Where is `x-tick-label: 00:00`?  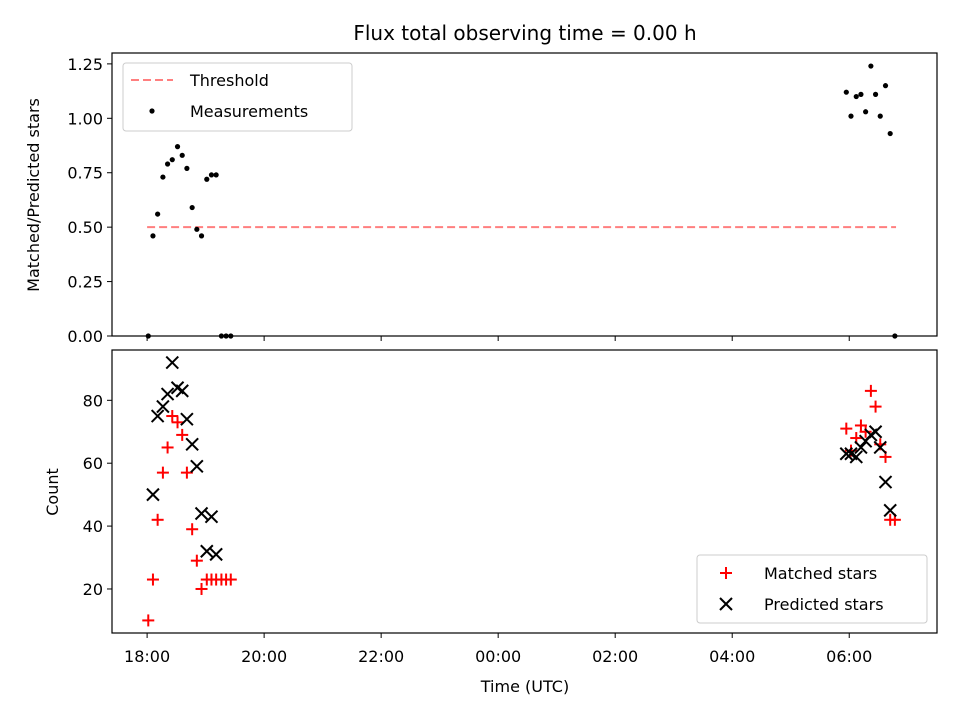 x-tick-label: 00:00 is located at coordinates (498, 656).